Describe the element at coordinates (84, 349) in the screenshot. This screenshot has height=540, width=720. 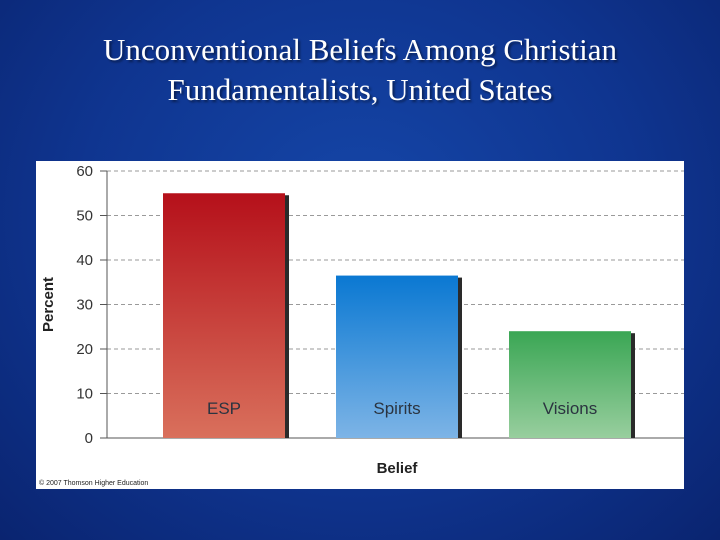
I see `y-tick-label: 20` at that location.